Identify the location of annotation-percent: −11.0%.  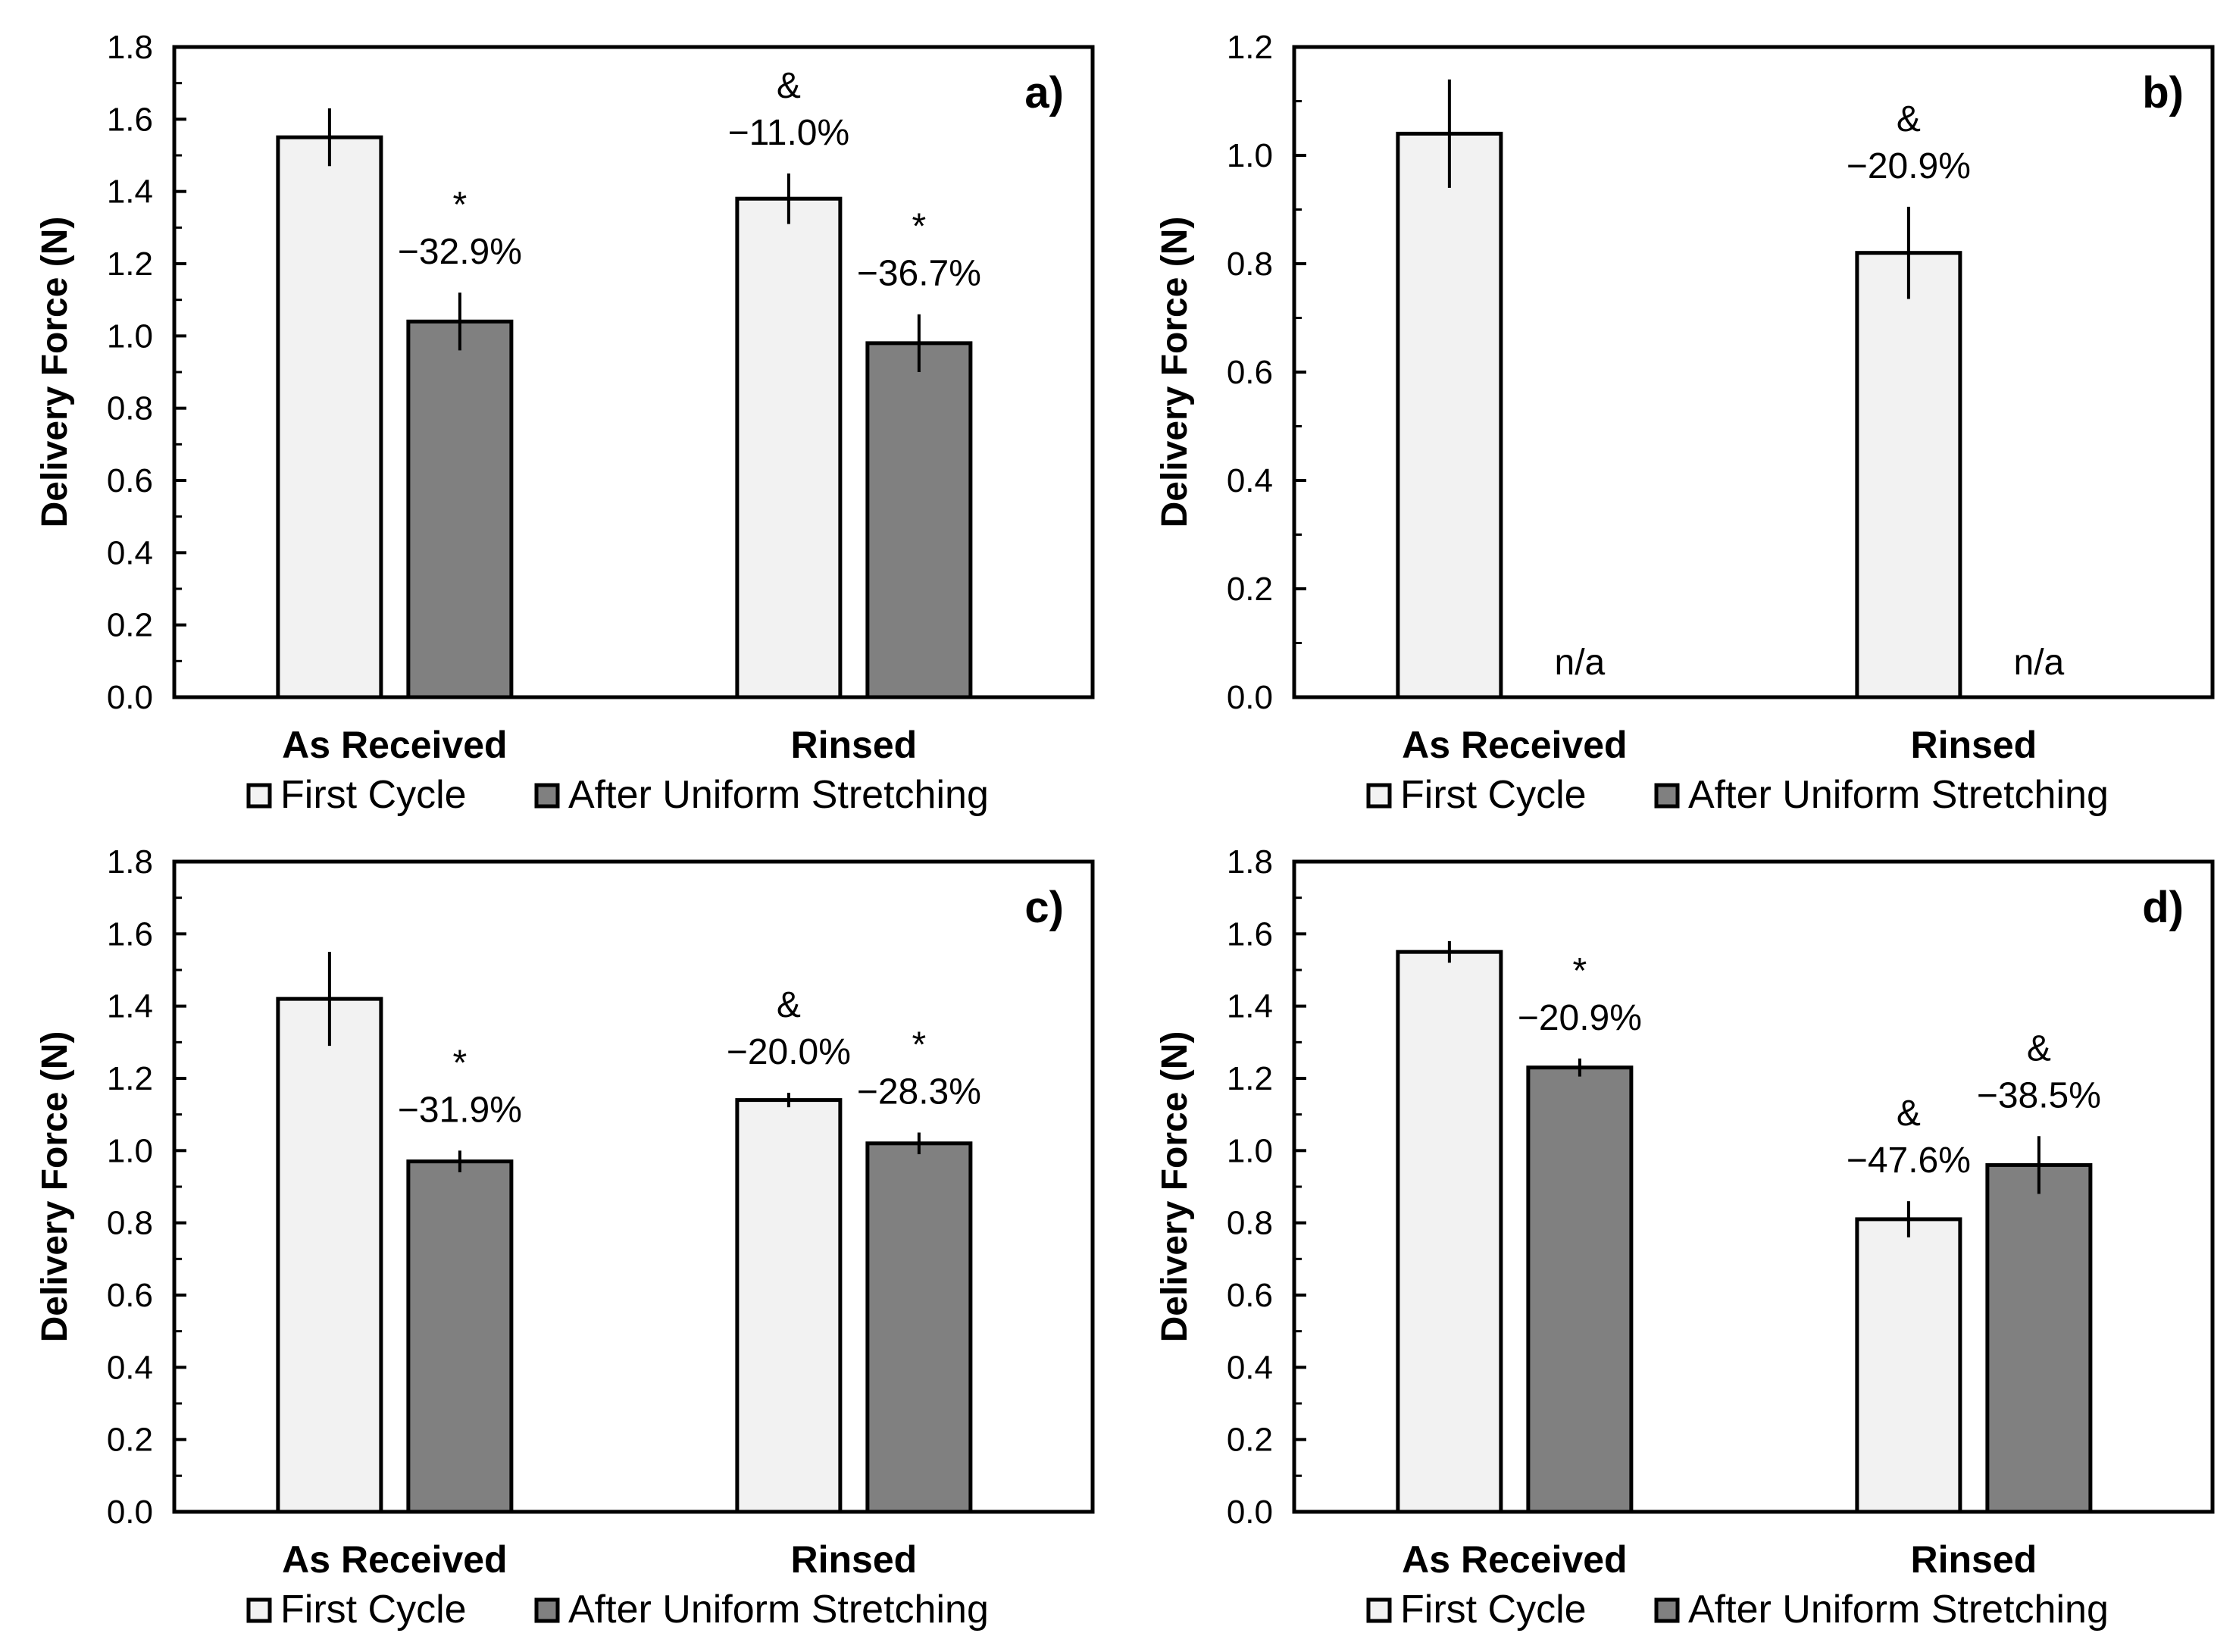
(789, 133).